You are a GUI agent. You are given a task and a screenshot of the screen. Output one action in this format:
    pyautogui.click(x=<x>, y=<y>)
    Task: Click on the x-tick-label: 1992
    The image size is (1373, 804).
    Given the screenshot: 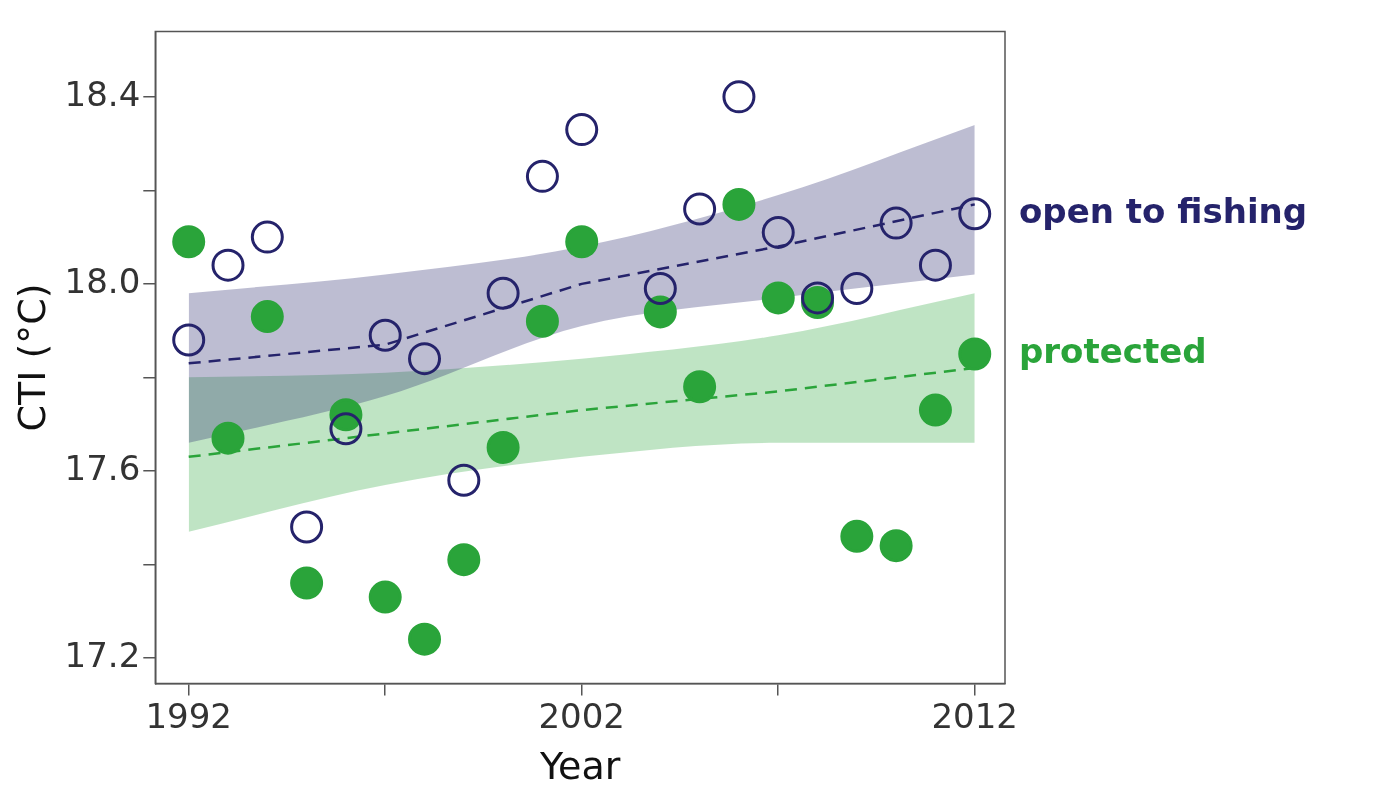 What is the action you would take?
    pyautogui.click(x=188, y=715)
    